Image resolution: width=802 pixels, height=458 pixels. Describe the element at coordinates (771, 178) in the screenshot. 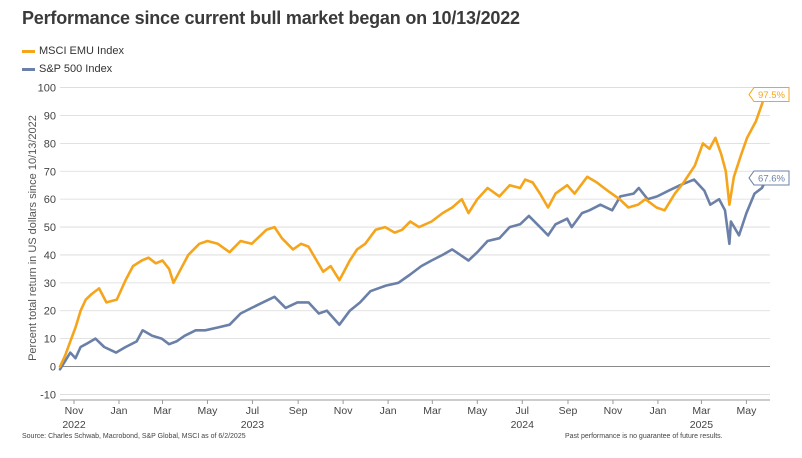

I see `end-label-sp500: 67.6%` at that location.